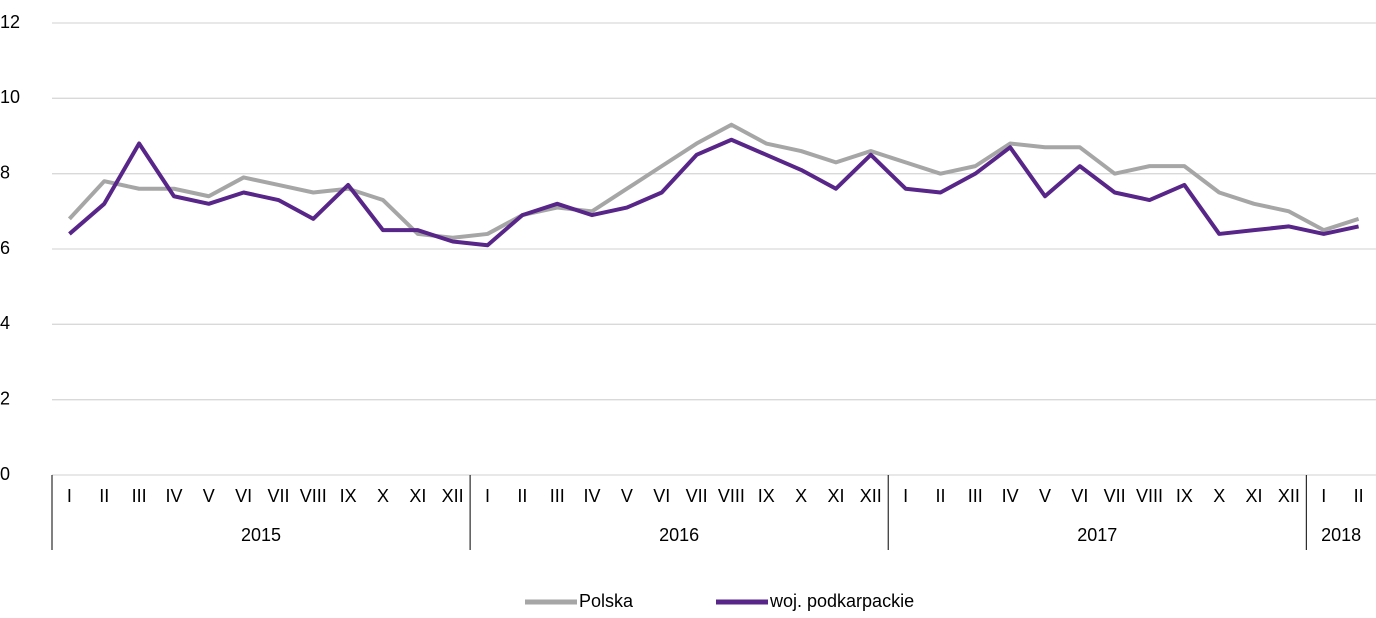 The width and height of the screenshot is (1376, 618). I want to click on x-group-label: 2017, so click(1097, 535).